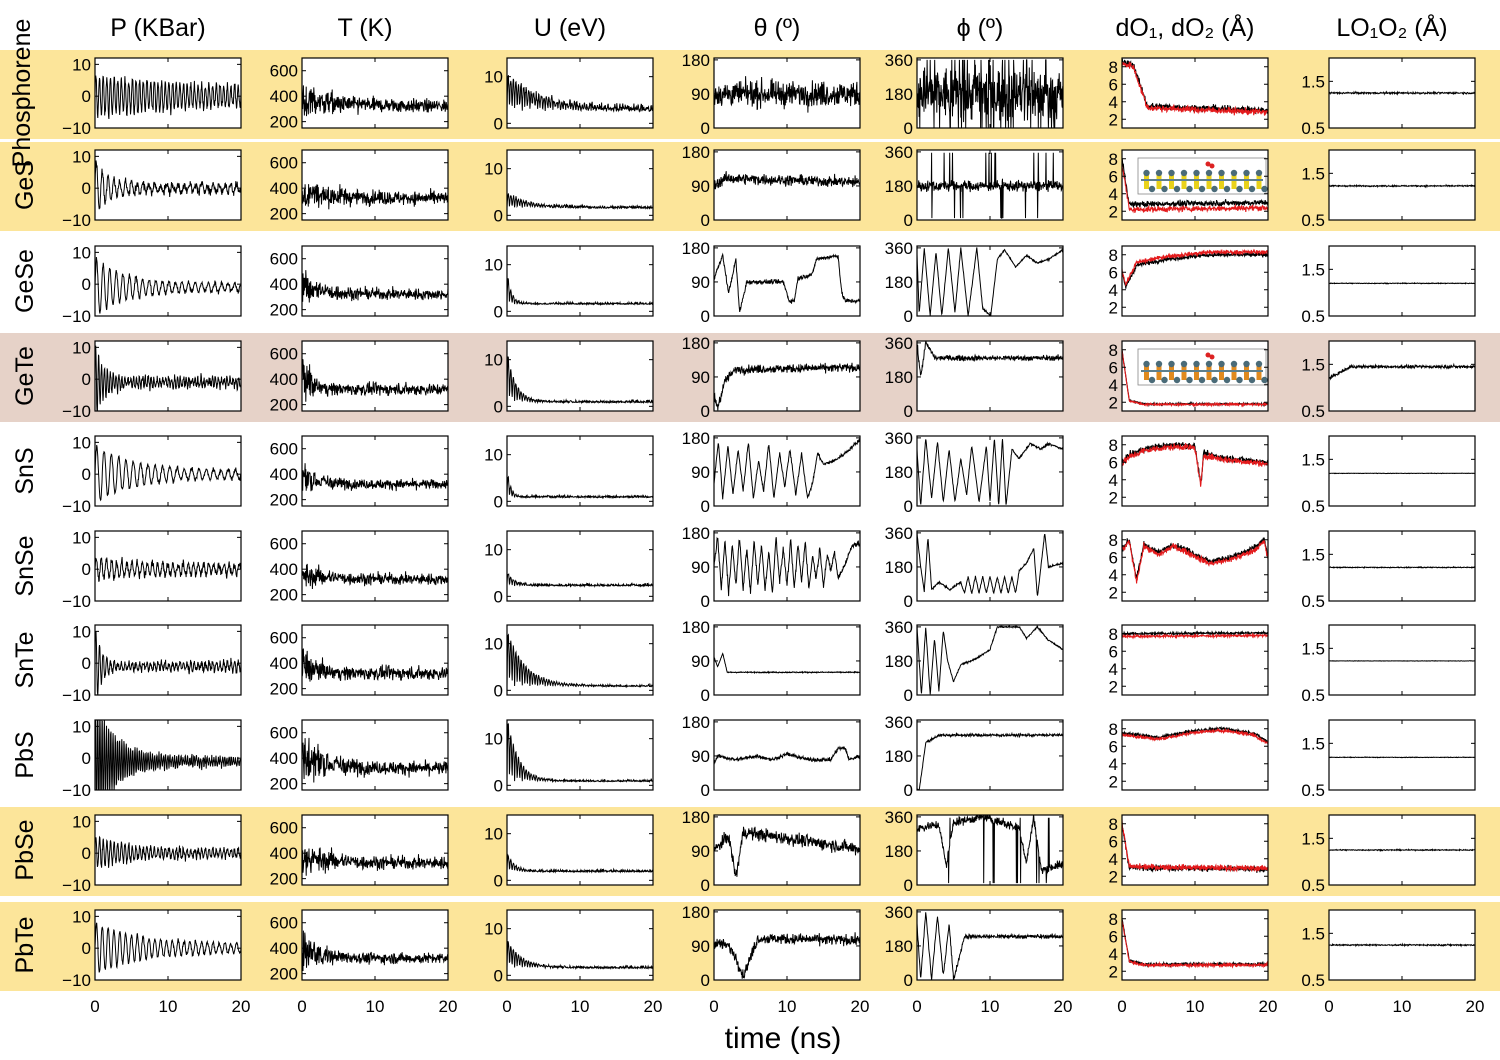  Describe the element at coordinates (25, 945) in the screenshot. I see `row-label-pbte: PbTe` at that location.